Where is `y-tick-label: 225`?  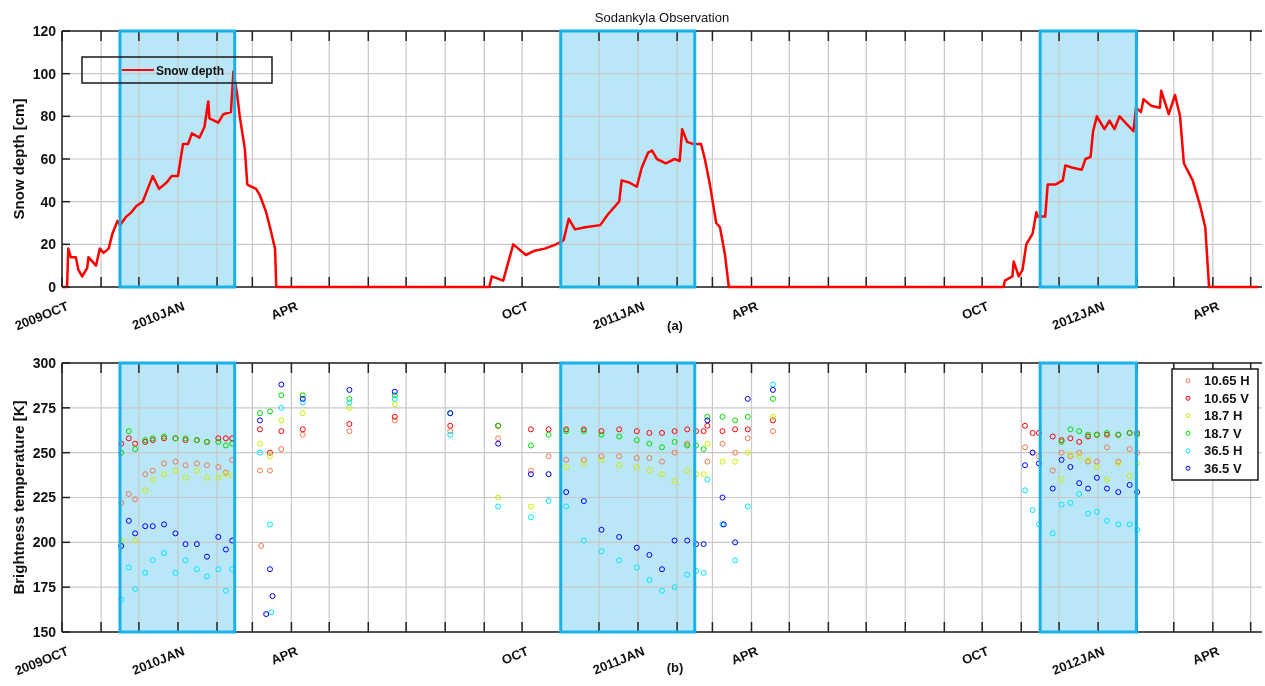
y-tick-label: 225 is located at coordinates (44, 497).